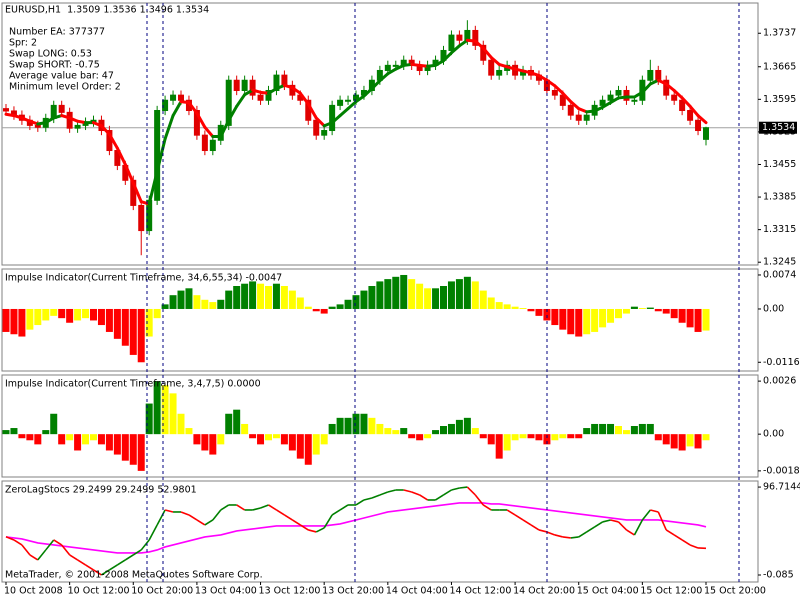 This screenshot has width=800, height=600. Describe the element at coordinates (356, 528) in the screenshot. I see `slow-line` at that location.